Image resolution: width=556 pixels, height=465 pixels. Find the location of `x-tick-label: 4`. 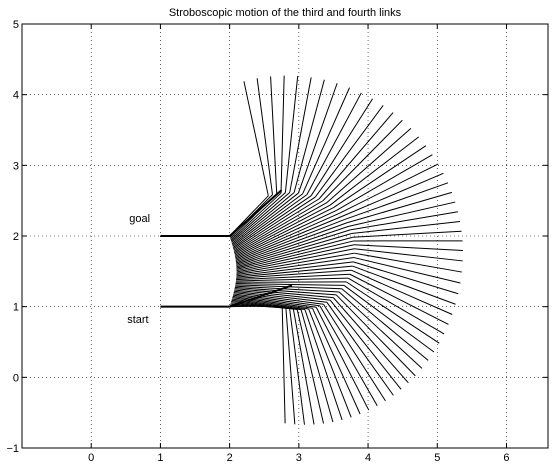

x-tick-label: 4 is located at coordinates (368, 458).